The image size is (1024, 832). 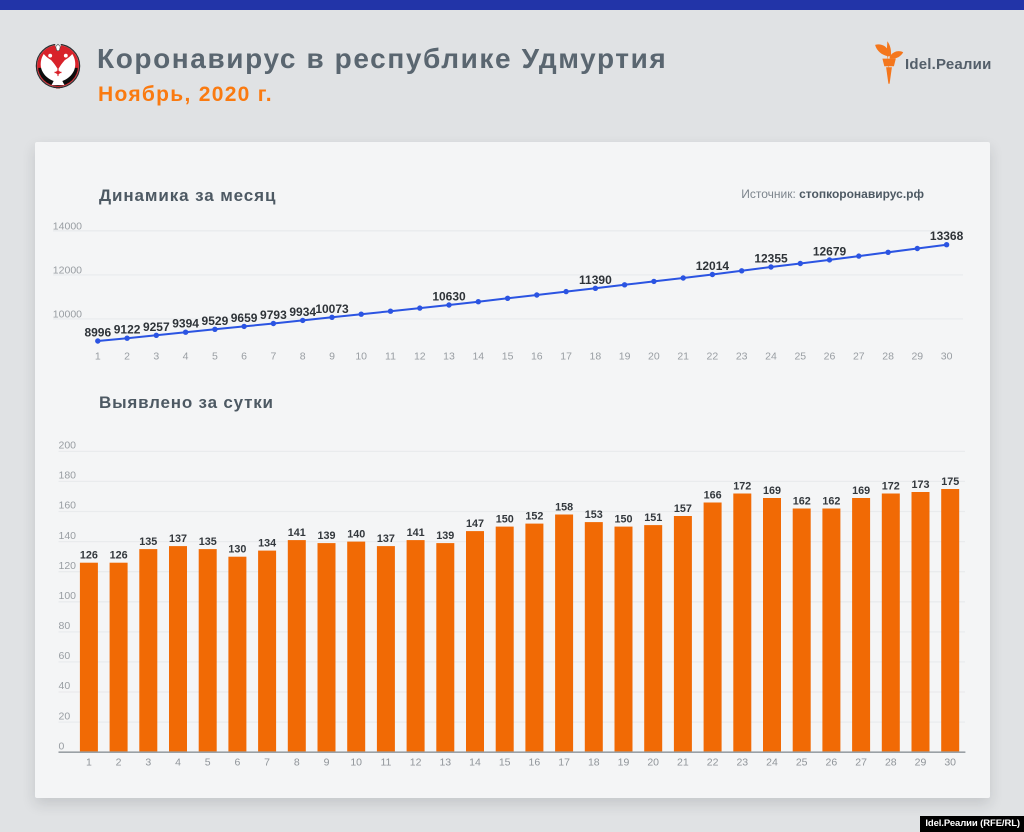 I want to click on svg-text: 23, so click(x=742, y=762).